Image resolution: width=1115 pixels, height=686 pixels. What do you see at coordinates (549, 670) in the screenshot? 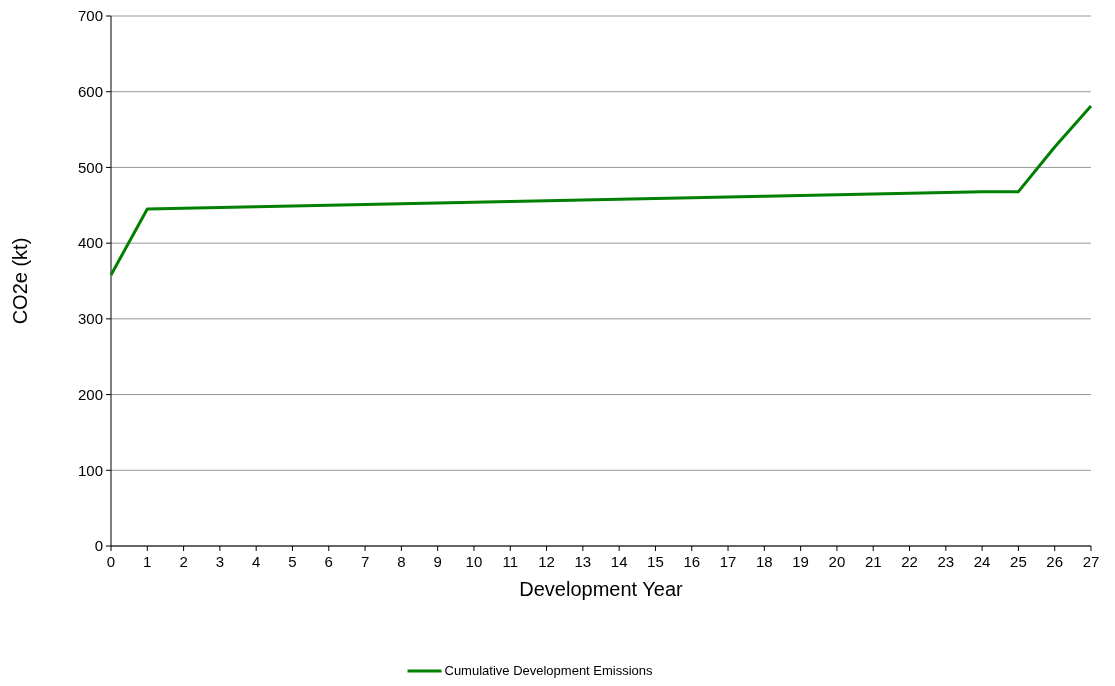
I see `legend-label: Cumulative Development Emissions` at bounding box center [549, 670].